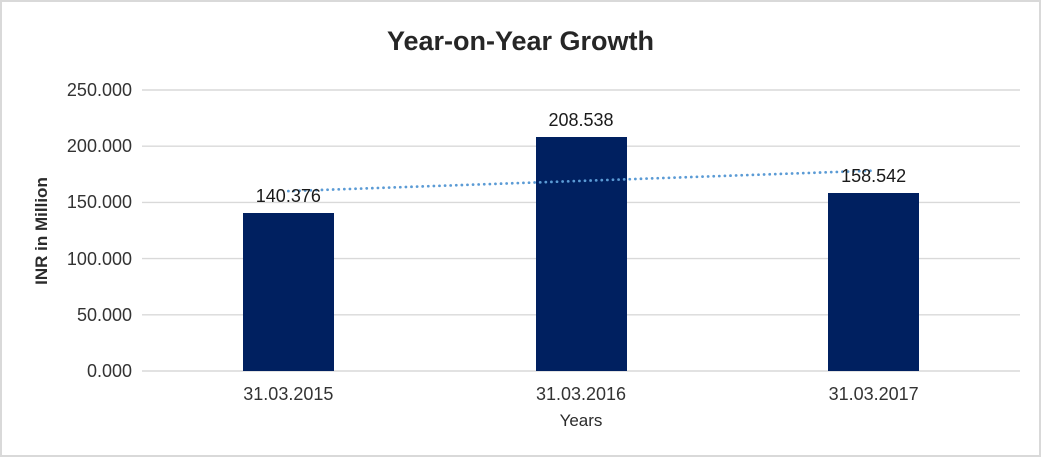 Image resolution: width=1041 pixels, height=457 pixels. I want to click on x-tick-label: 31.03.2016, so click(581, 394).